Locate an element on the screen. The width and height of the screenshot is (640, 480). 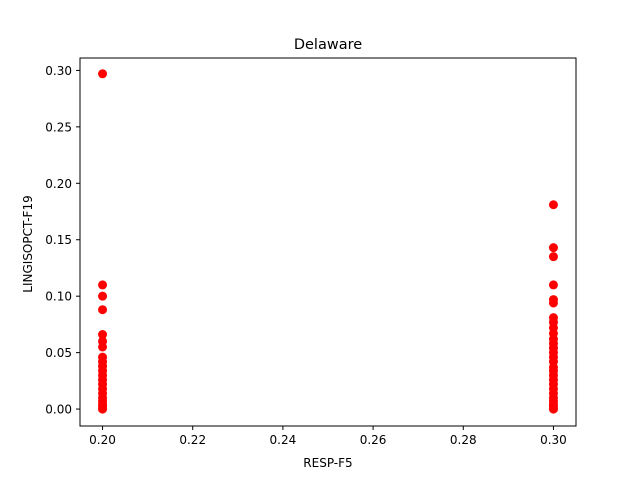
y-tick-label: 0.10 is located at coordinates (58, 297).